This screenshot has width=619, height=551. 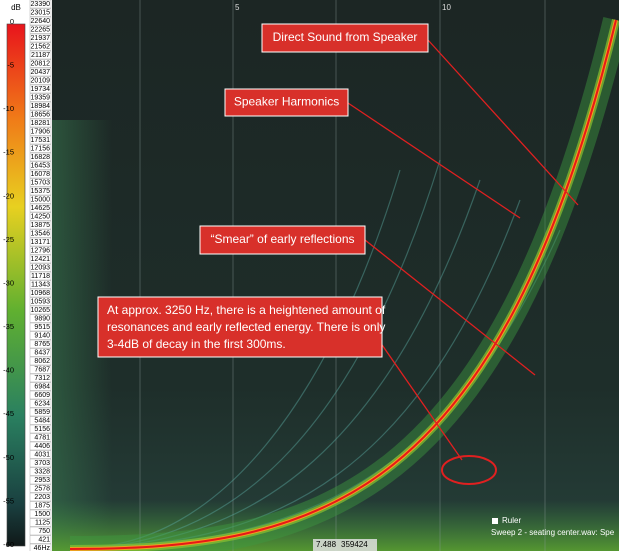 I want to click on freq-label: 14625, so click(x=41, y=208).